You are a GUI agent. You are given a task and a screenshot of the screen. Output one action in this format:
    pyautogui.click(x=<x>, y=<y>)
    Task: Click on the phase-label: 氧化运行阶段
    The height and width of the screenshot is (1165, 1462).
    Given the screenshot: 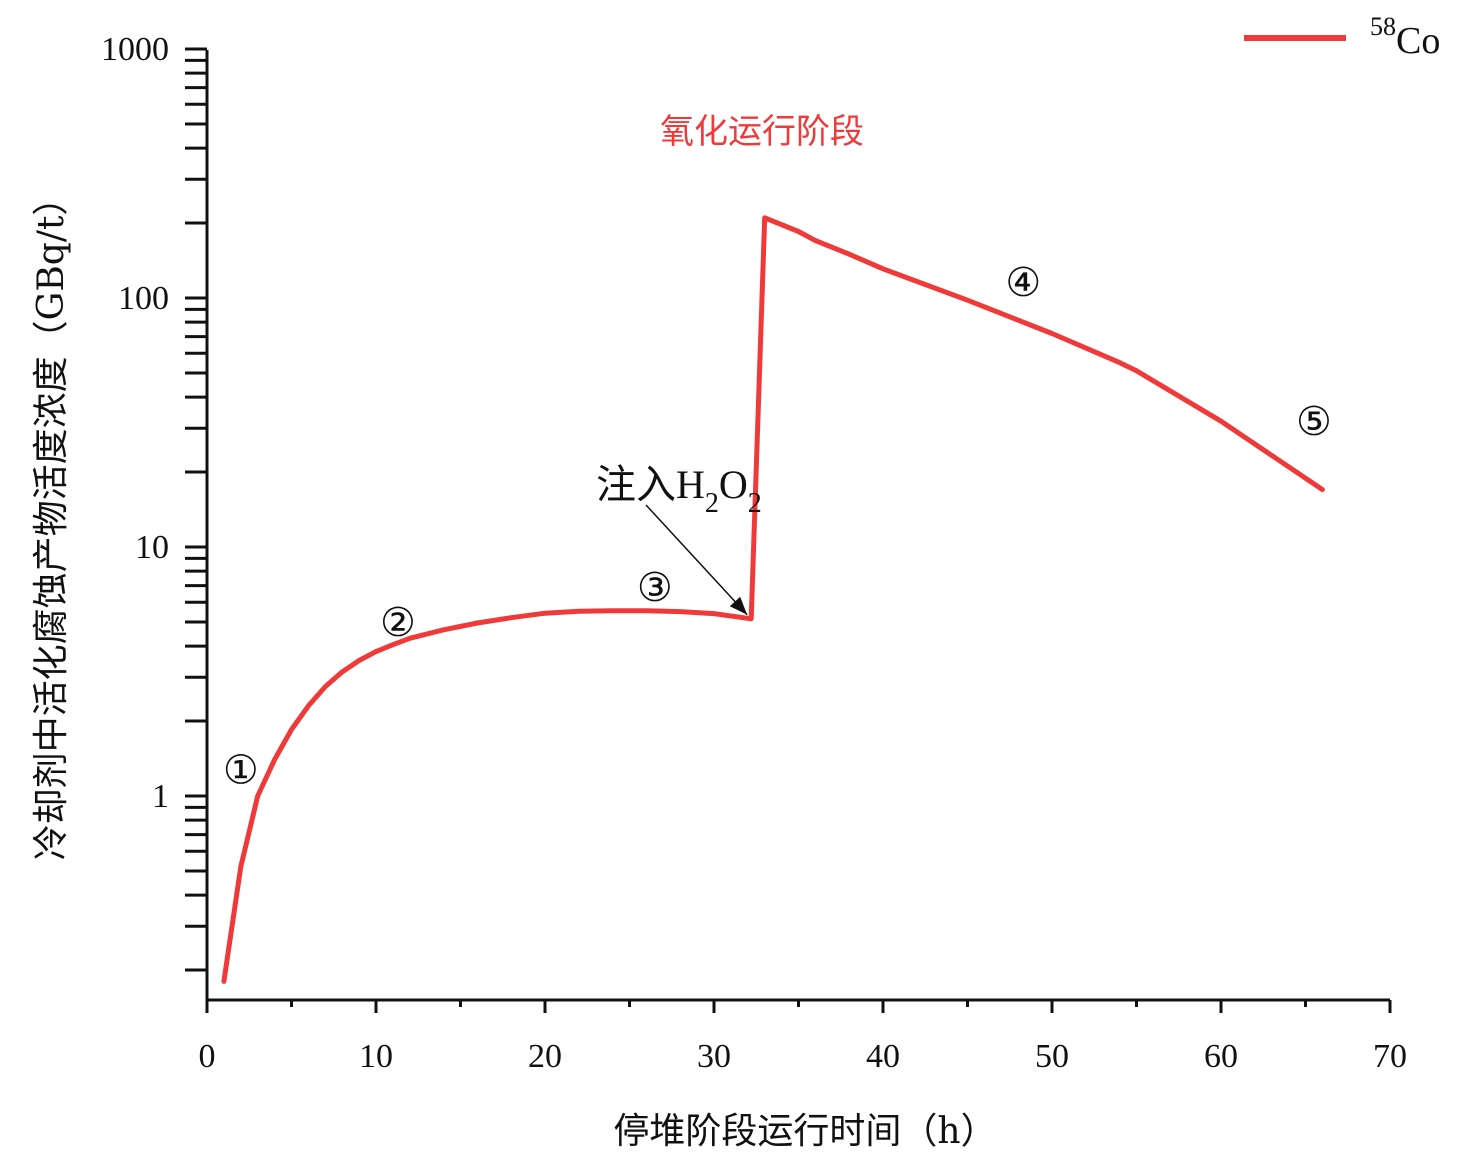 What is the action you would take?
    pyautogui.click(x=762, y=132)
    